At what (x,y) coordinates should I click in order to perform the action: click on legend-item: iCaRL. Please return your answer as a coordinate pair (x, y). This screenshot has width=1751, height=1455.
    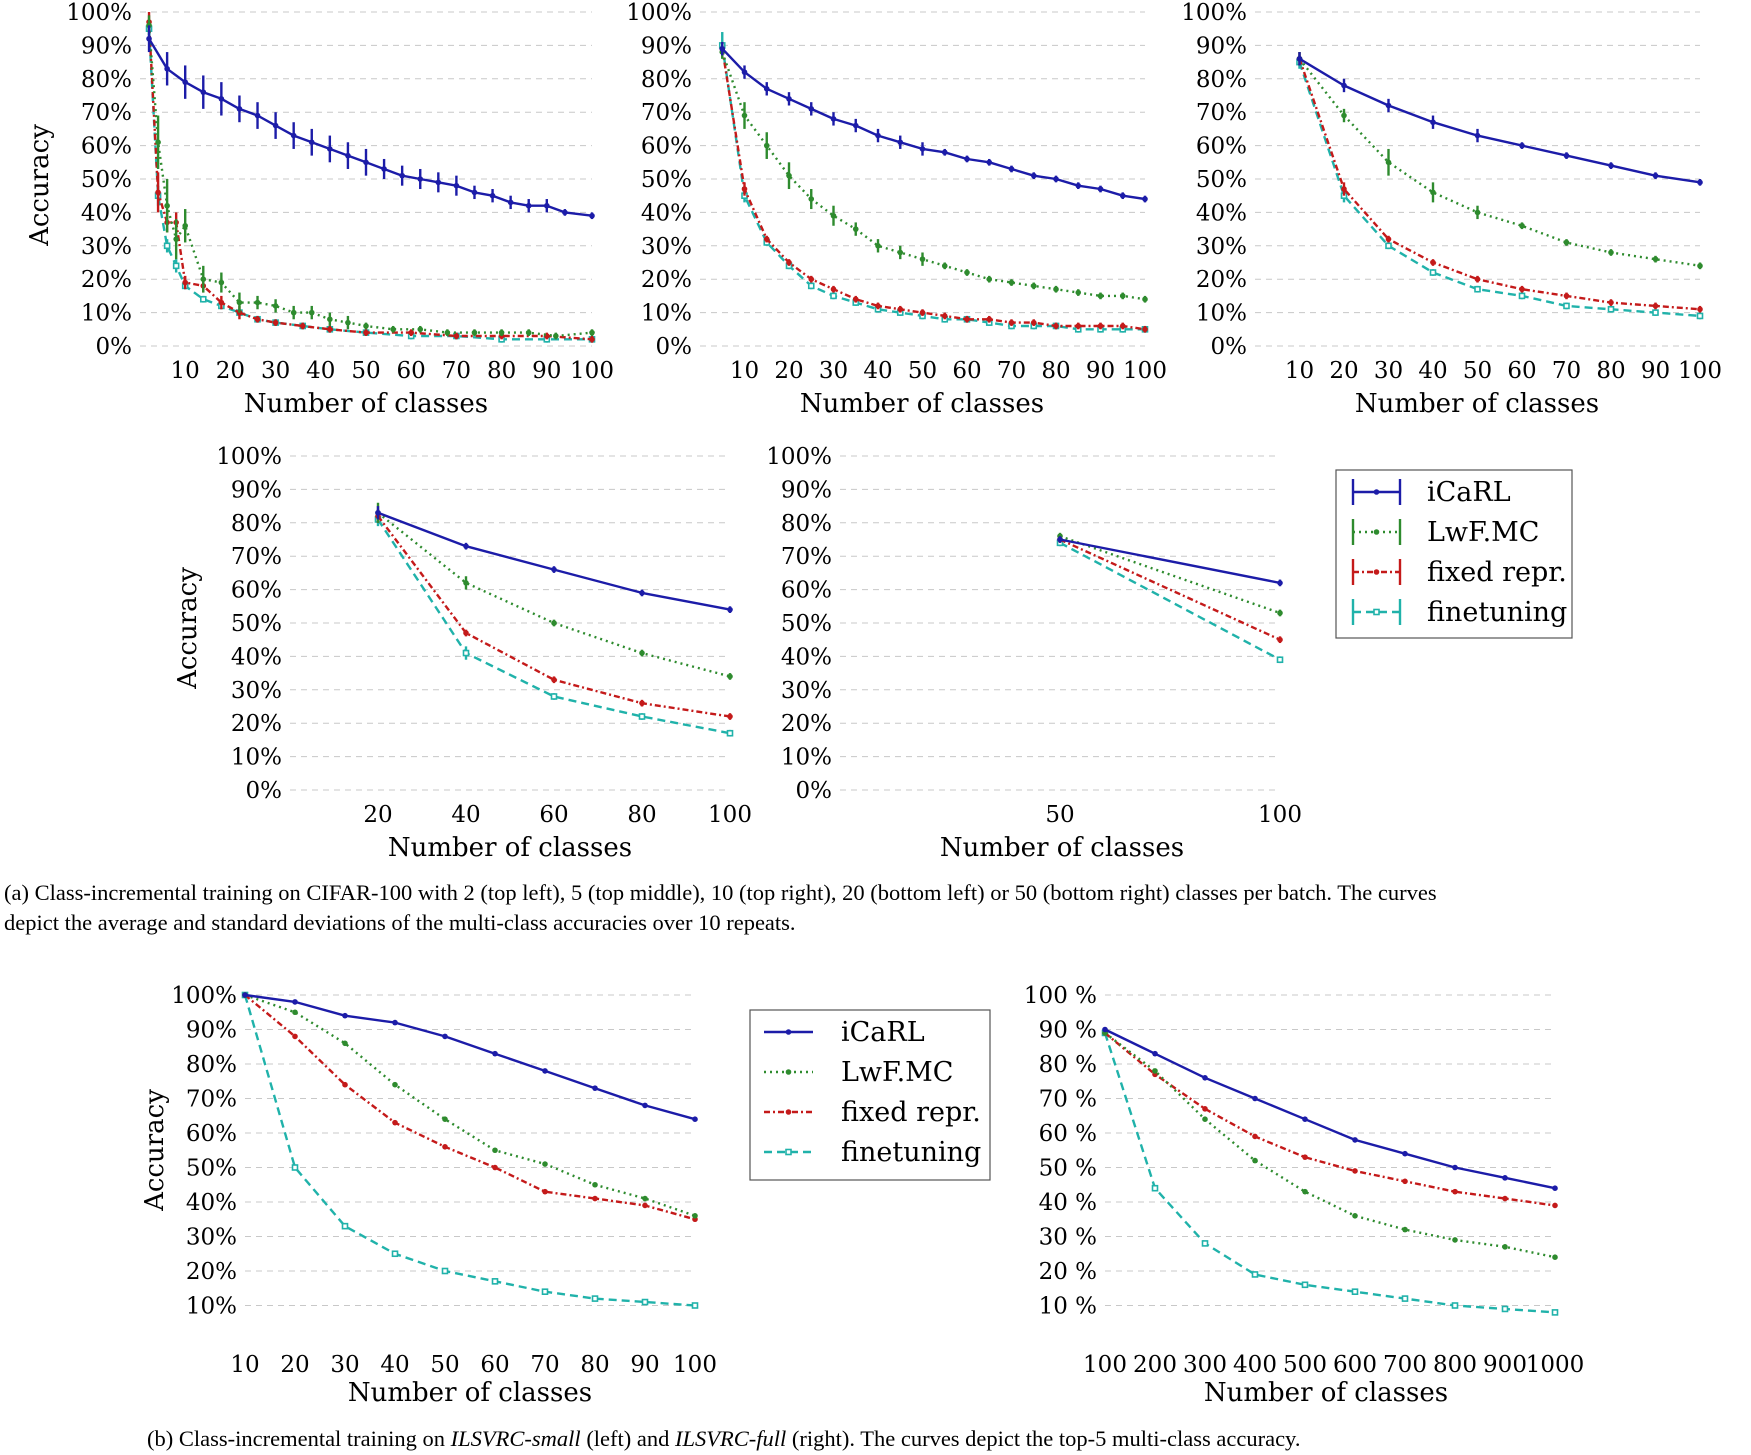
    Looking at the image, I should click on (844, 1032).